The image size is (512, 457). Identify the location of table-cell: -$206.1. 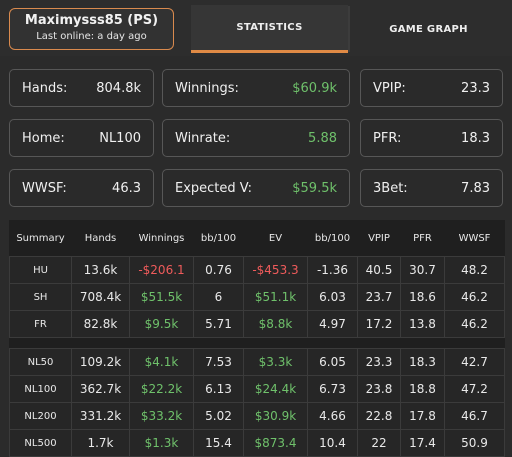
(161, 270).